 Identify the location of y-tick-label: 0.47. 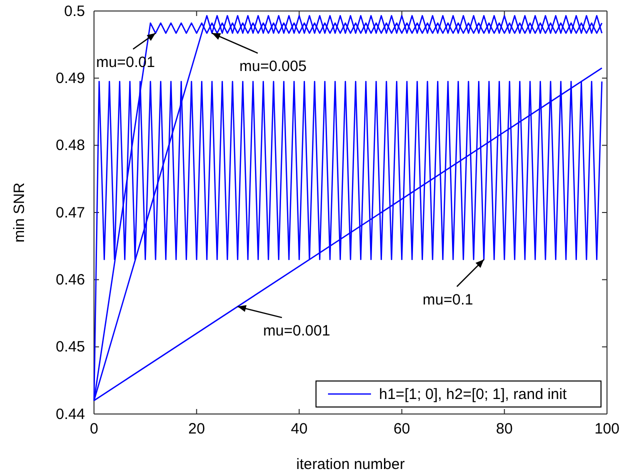
(70, 213).